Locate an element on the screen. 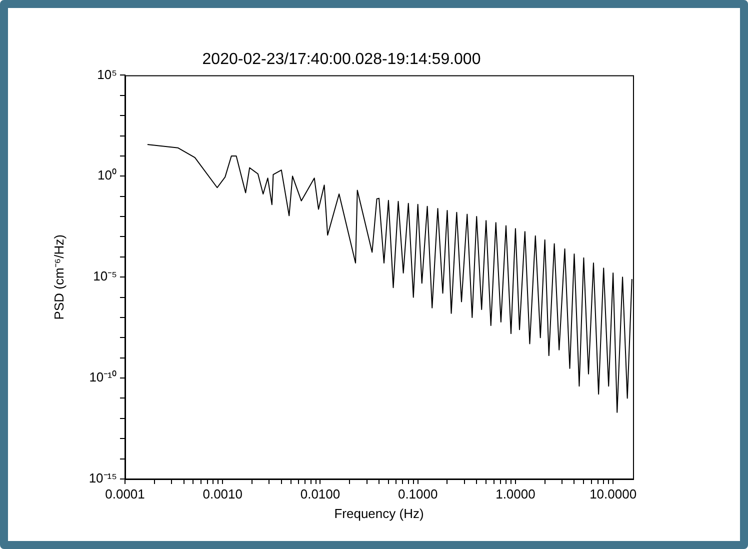 This screenshot has width=748, height=549. y-tick-label: 10⁻¹⁰ is located at coordinates (103, 377).